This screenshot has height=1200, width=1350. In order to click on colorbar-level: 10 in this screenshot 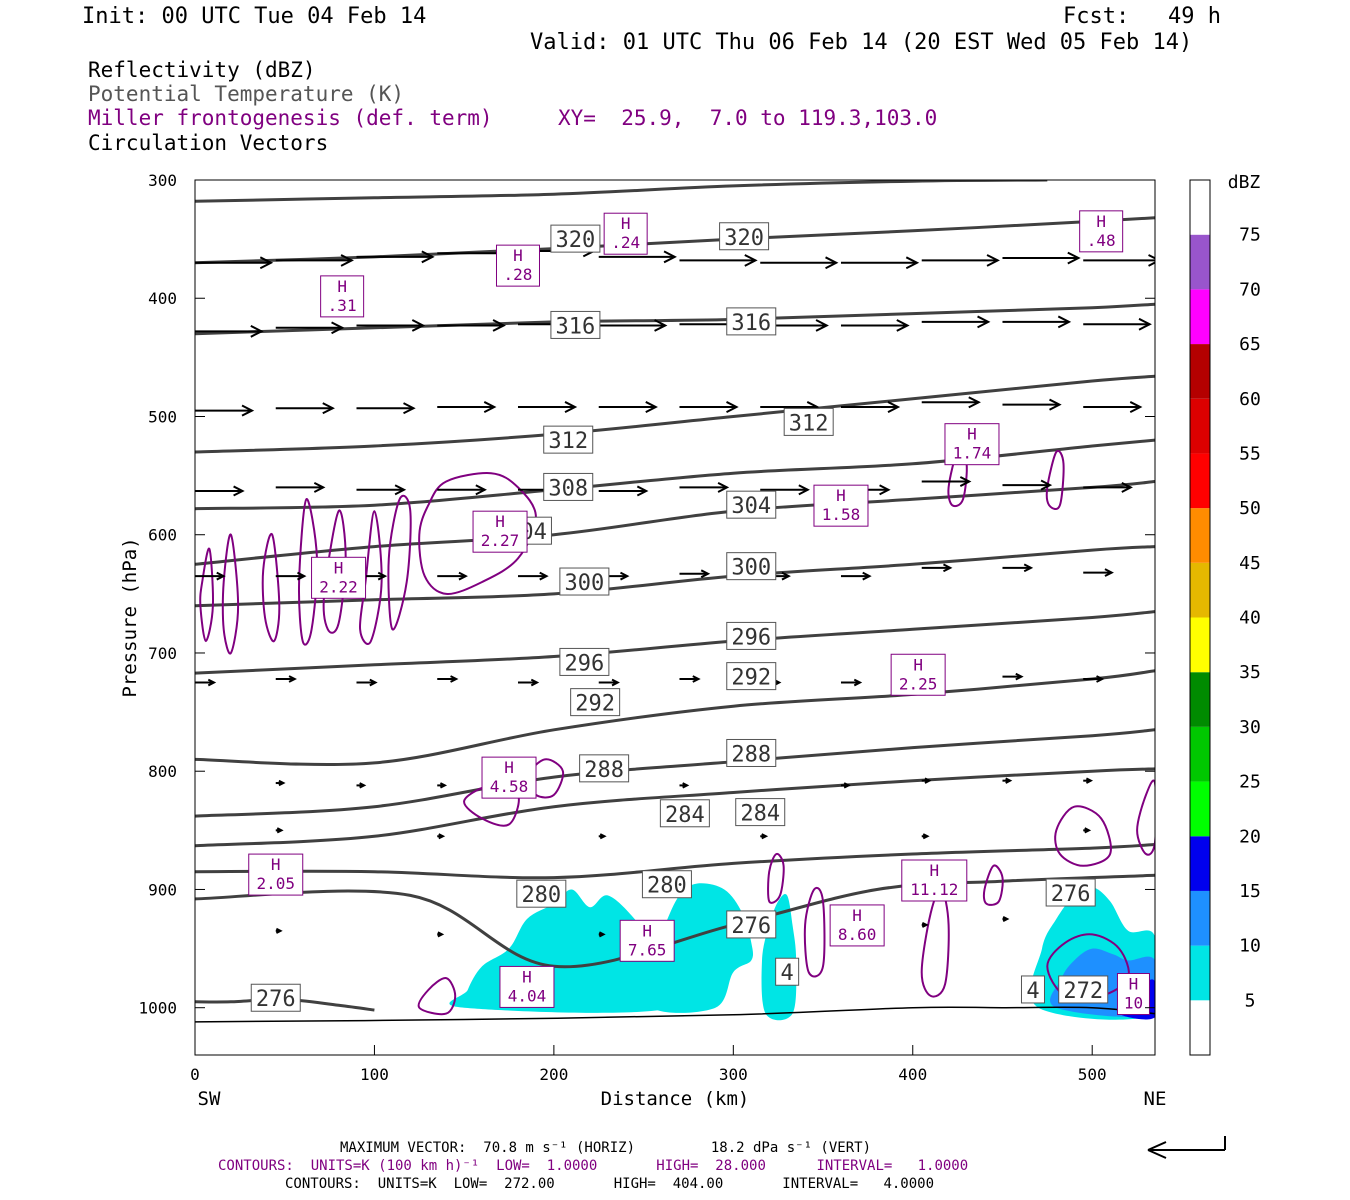, I will do `click(1250, 946)`.